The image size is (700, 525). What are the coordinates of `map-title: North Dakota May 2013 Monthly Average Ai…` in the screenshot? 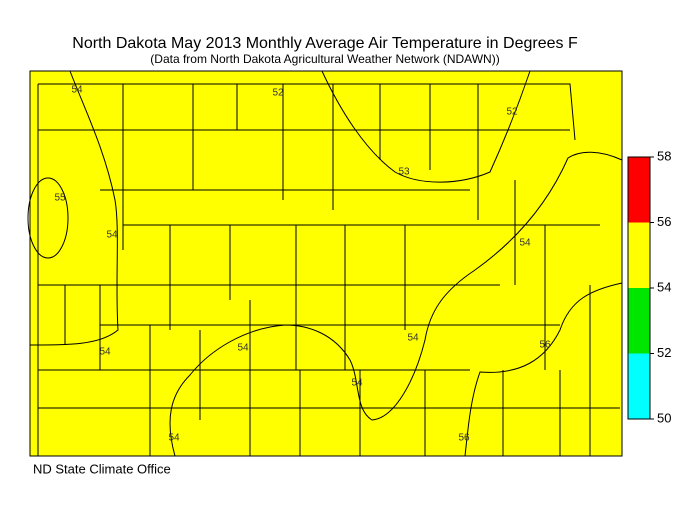 It's located at (325, 43).